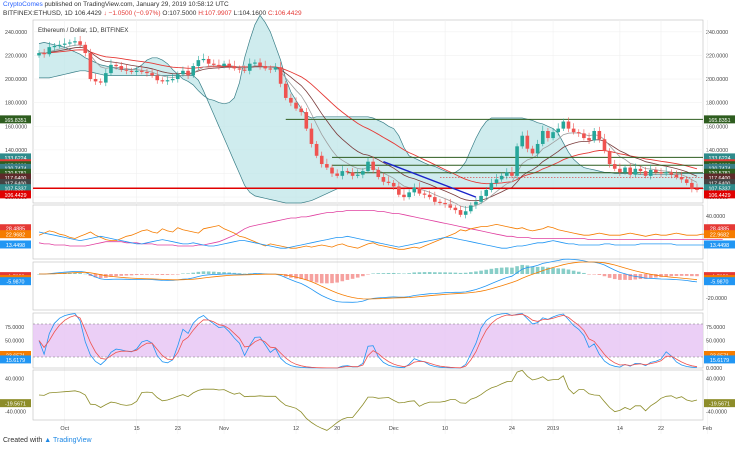 Image resolution: width=736 pixels, height=450 pixels. Describe the element at coordinates (394, 429) in the screenshot. I see `x-tick-label: Dec` at that location.